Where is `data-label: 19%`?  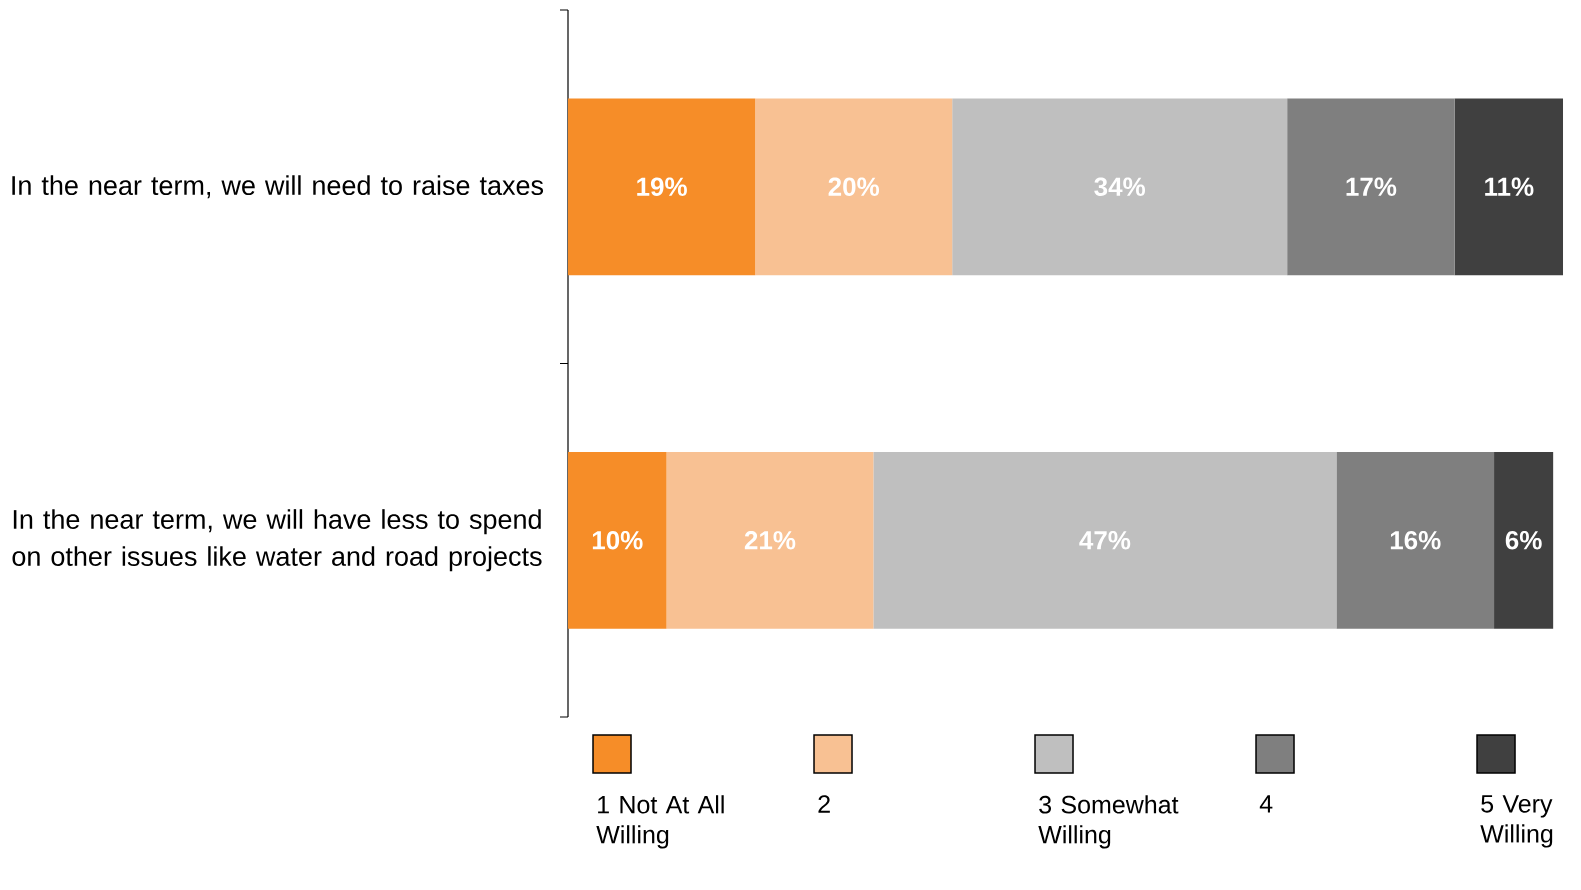 data-label: 19% is located at coordinates (662, 186).